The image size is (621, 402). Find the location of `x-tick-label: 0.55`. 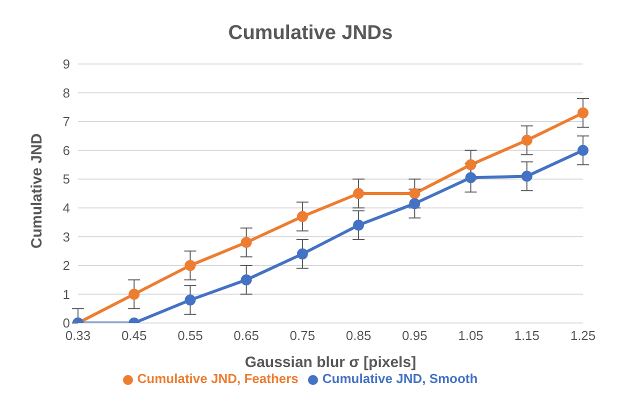

x-tick-label: 0.55 is located at coordinates (190, 336).